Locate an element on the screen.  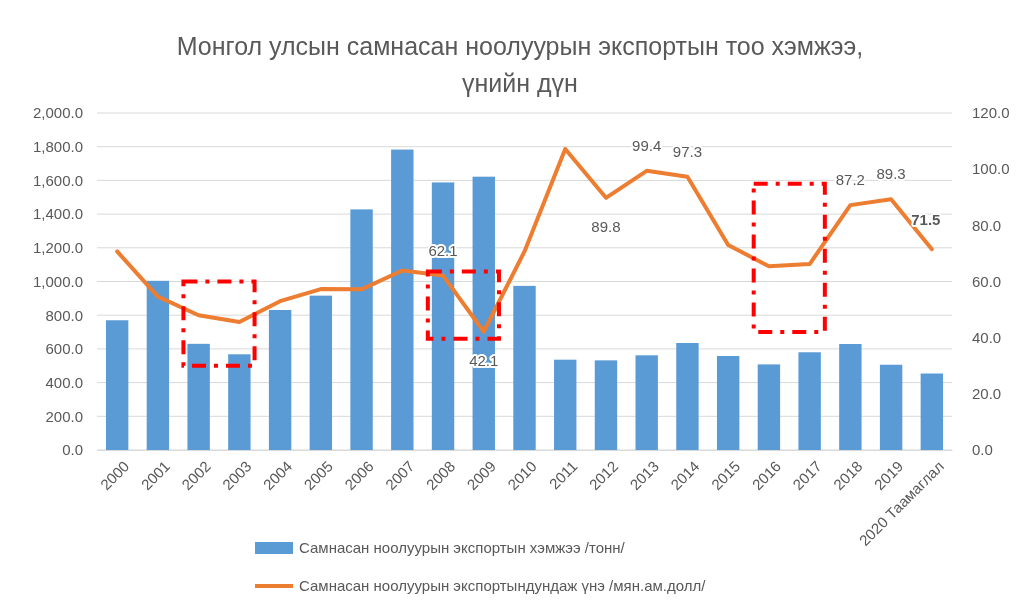
y-tick-label: 0.0 is located at coordinates (72, 450).